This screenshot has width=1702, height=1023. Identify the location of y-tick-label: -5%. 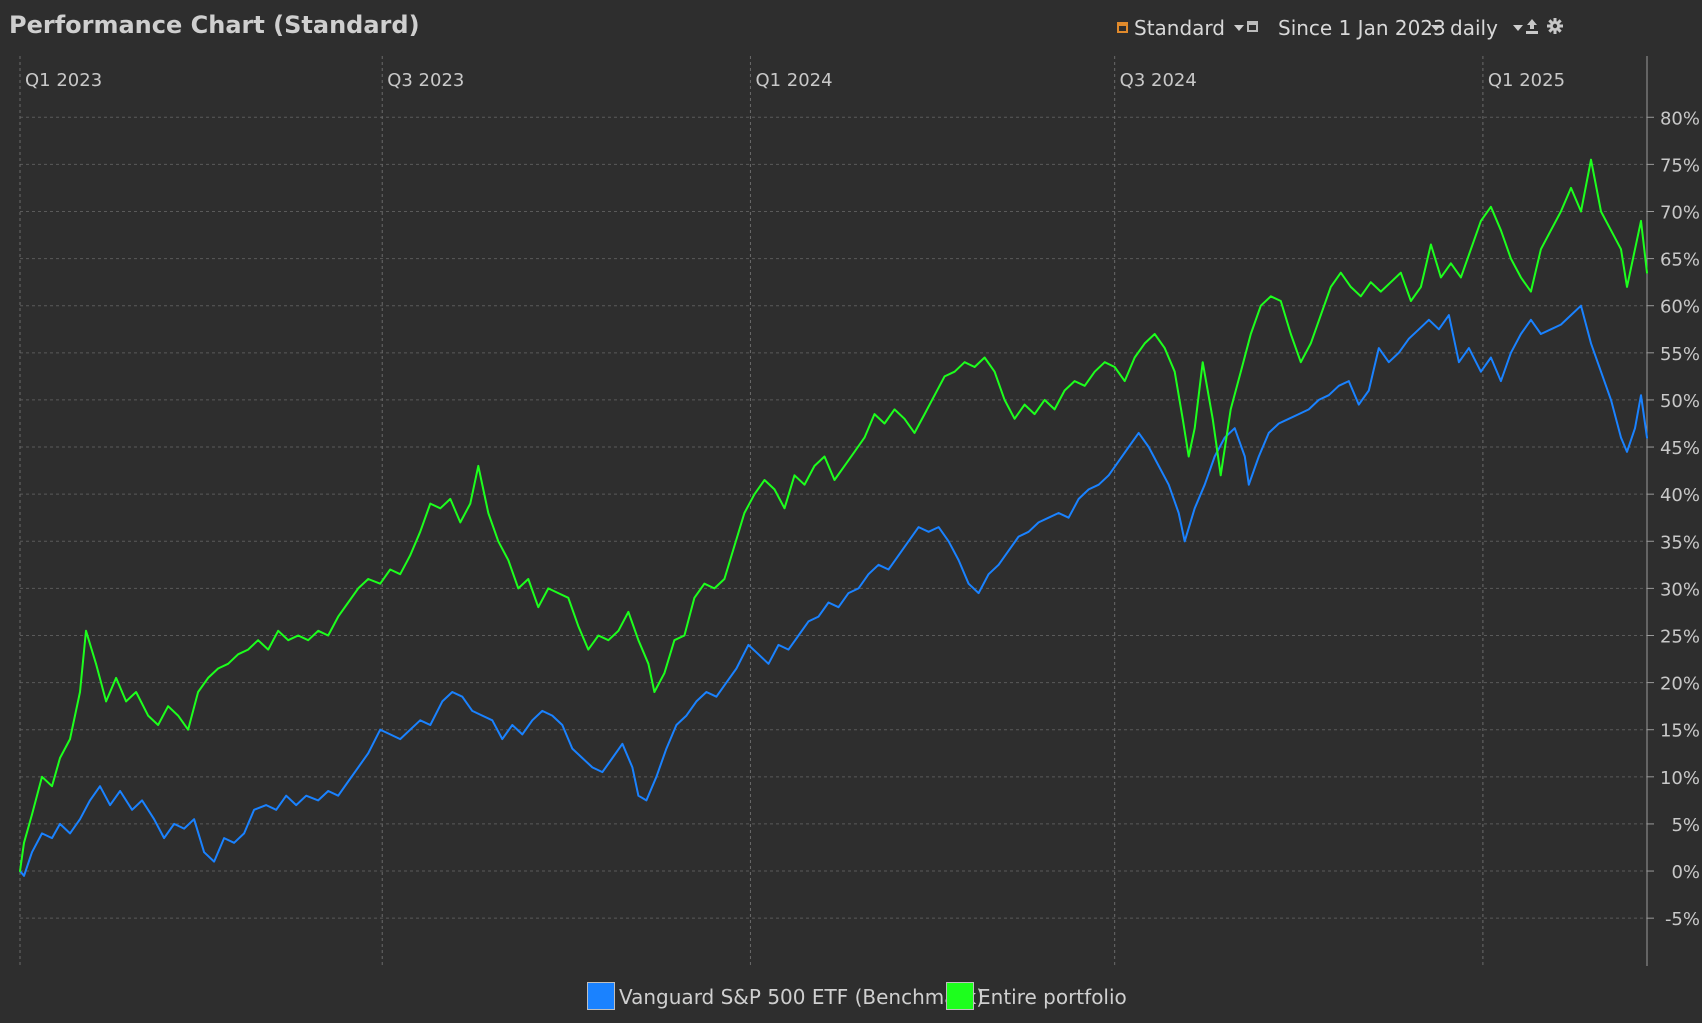
(1682, 919).